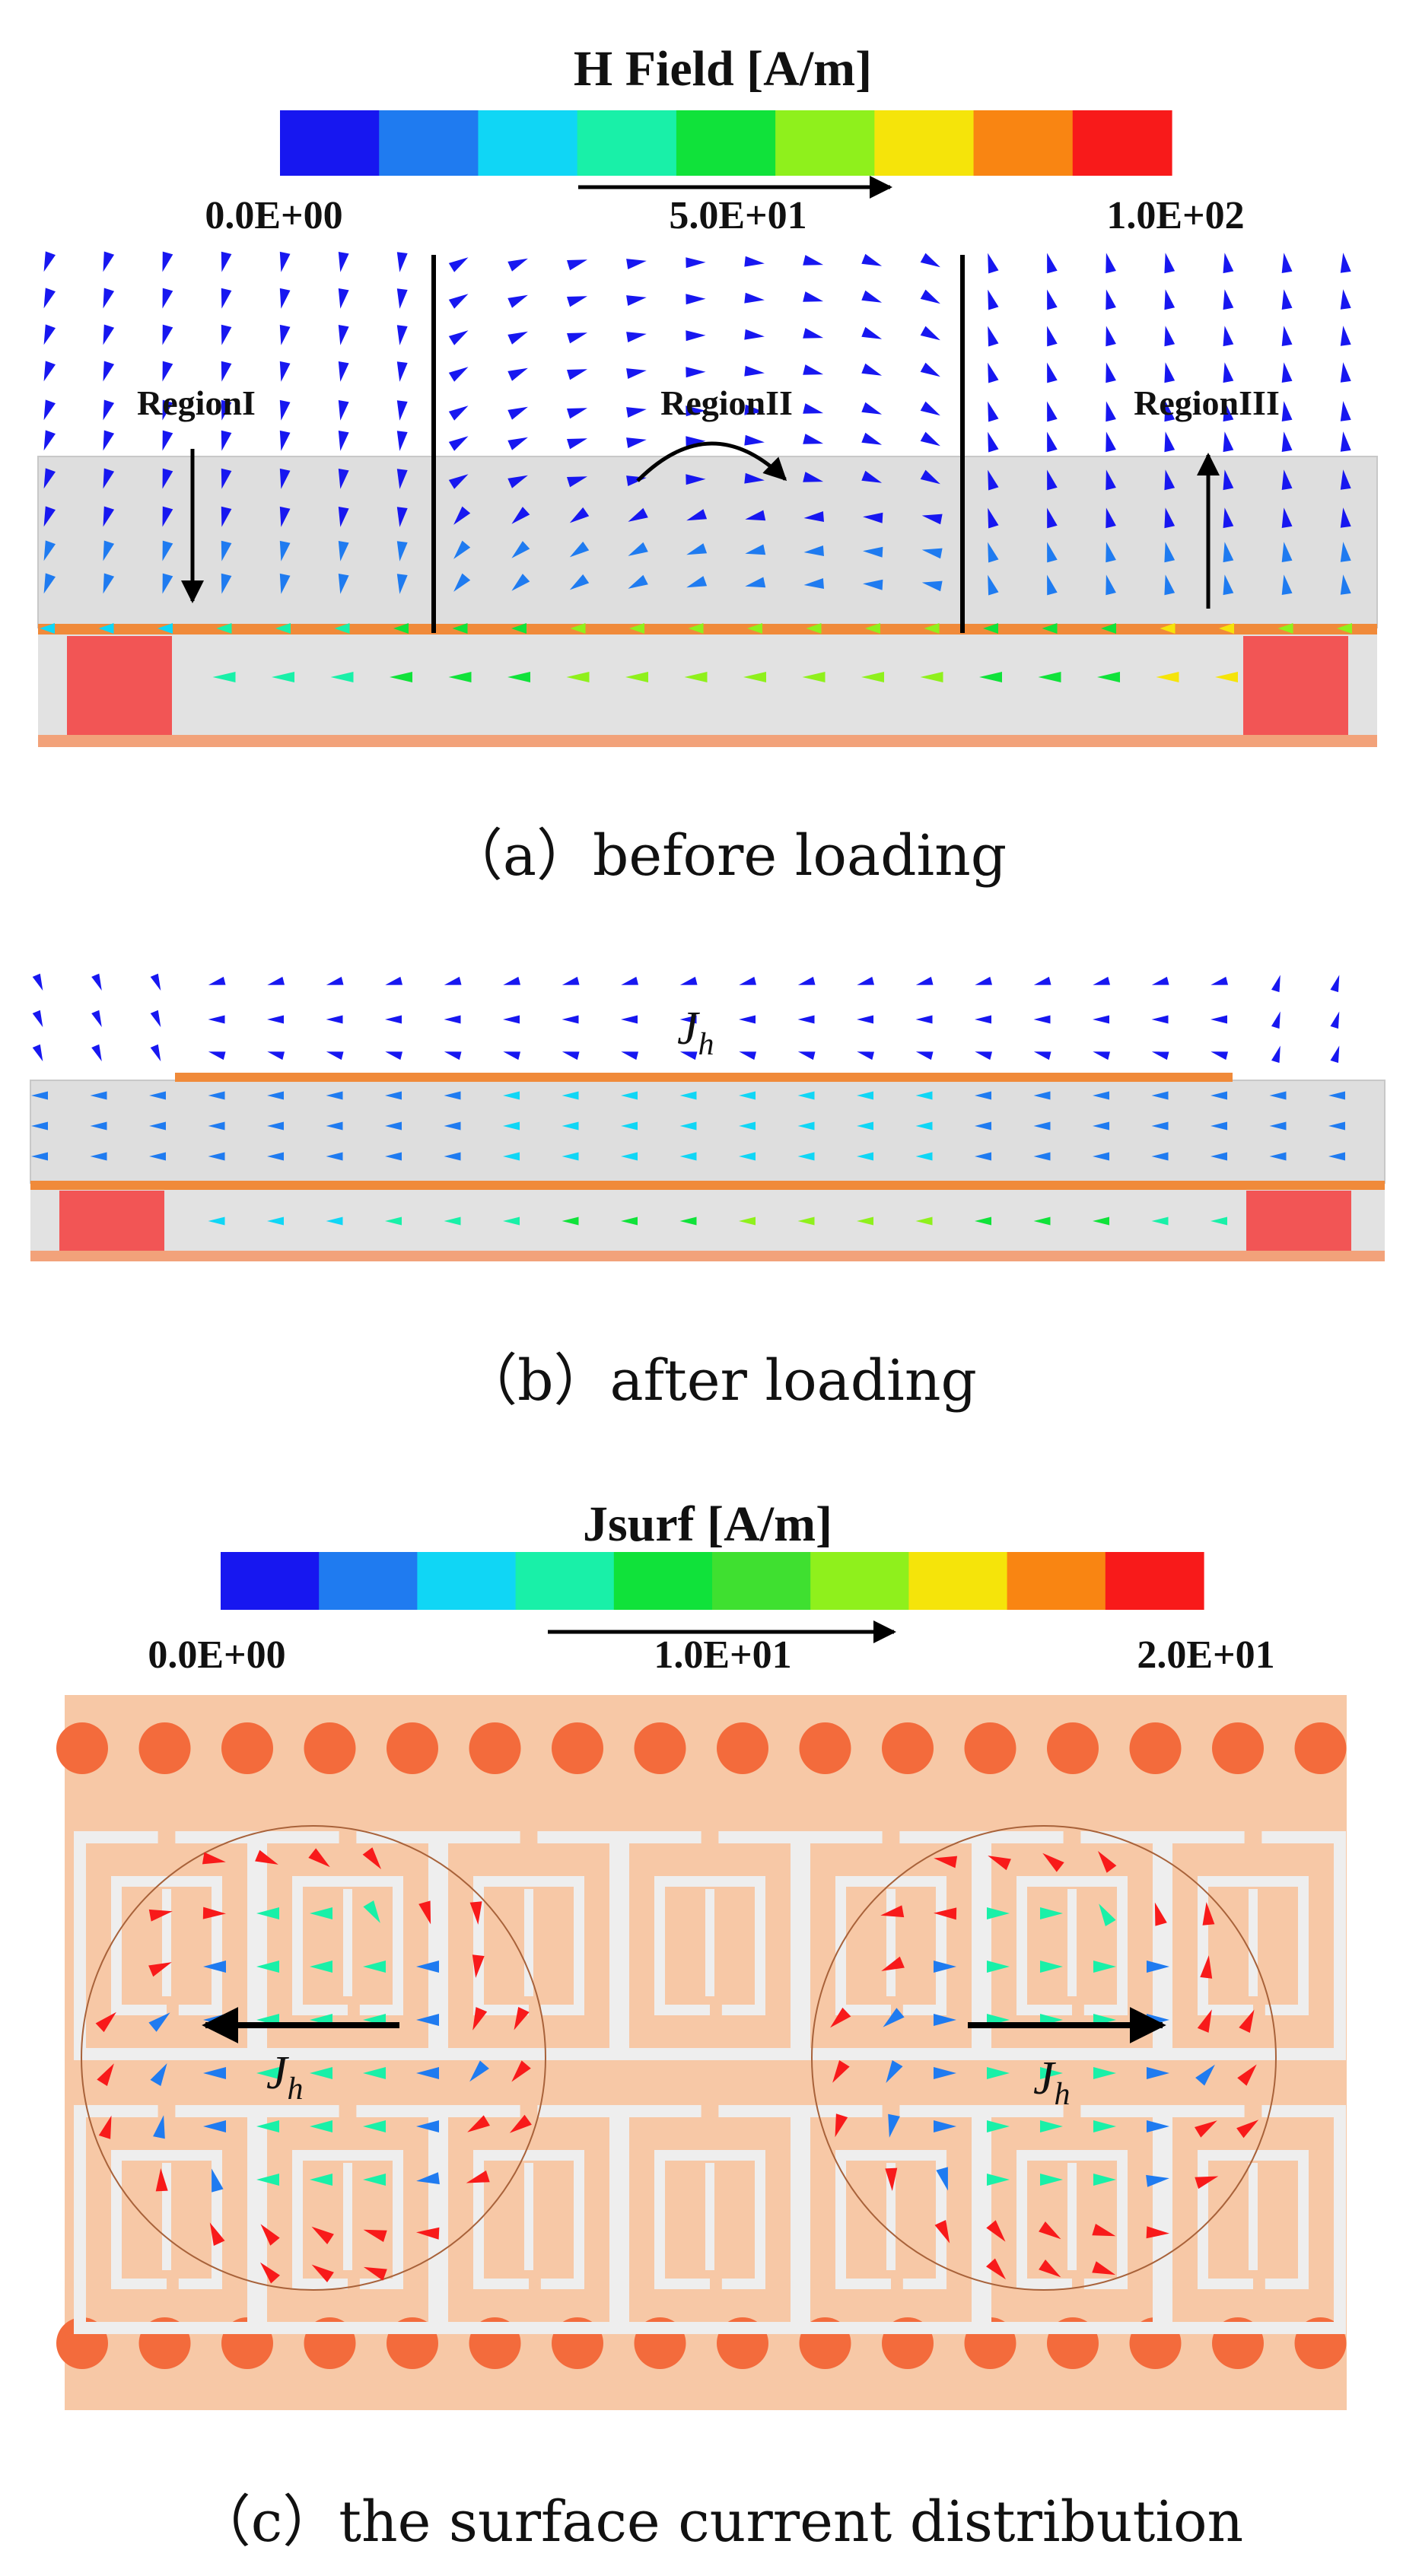  Describe the element at coordinates (1044, 2058) in the screenshot. I see `current-loop-right` at that location.